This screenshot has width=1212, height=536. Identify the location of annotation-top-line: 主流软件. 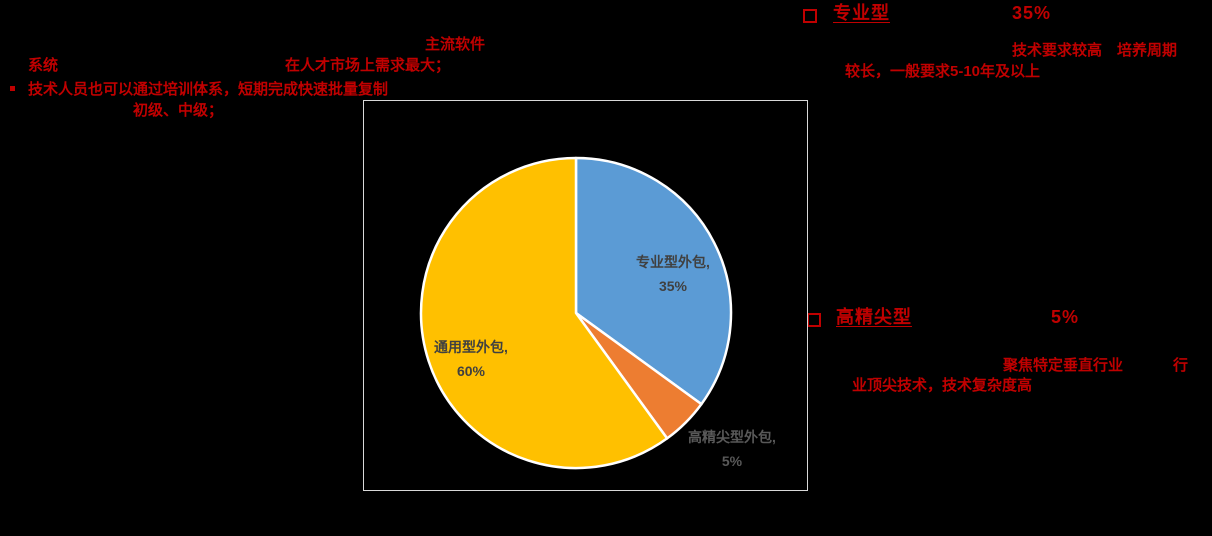
(455, 44).